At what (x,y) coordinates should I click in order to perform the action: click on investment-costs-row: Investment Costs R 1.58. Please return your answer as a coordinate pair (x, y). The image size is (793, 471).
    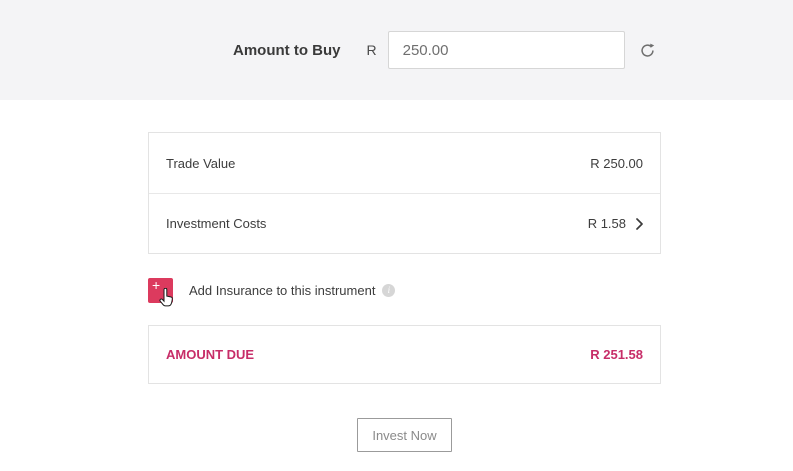
    Looking at the image, I should click on (404, 223).